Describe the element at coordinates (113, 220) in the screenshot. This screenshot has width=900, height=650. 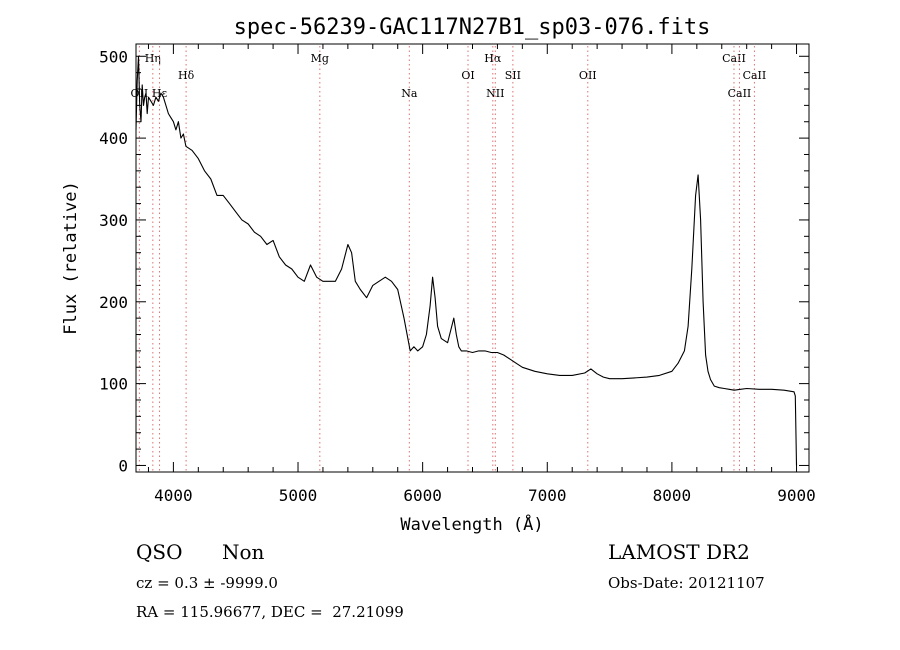
I see `y-tick-label: 300` at that location.